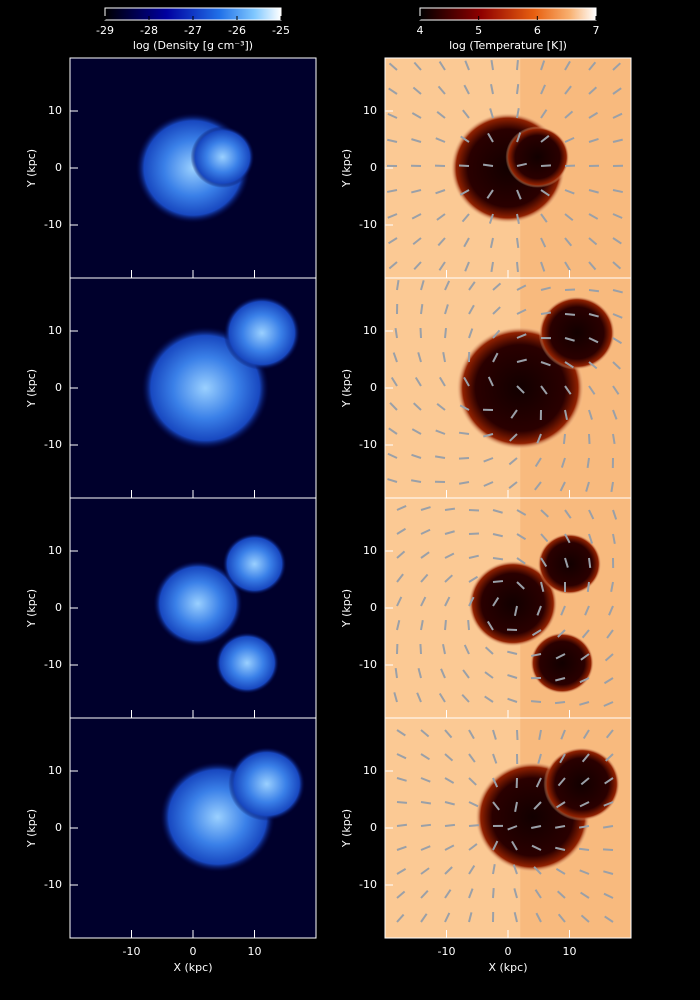  I want to click on x-tick-label: 10, so click(255, 951).